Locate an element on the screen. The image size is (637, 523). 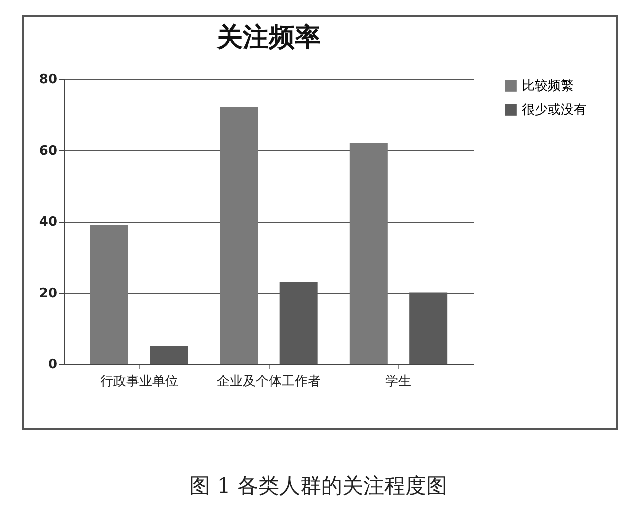
y-tick-label: 0 is located at coordinates (53, 365).